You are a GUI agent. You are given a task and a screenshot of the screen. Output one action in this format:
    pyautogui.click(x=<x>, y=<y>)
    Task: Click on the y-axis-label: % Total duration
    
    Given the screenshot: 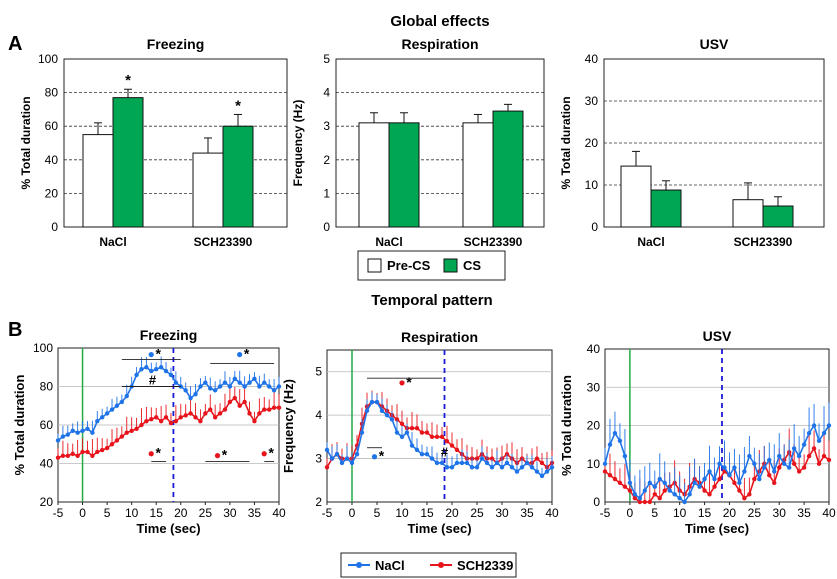 What is the action you would take?
    pyautogui.click(x=19, y=425)
    